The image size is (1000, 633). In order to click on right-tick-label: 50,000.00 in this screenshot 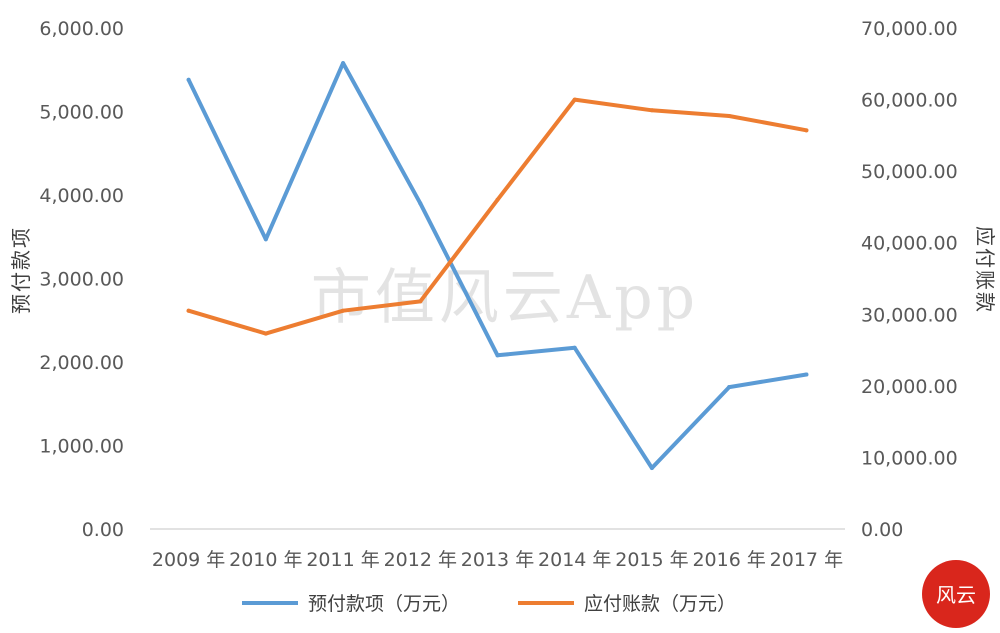, I will do `click(909, 172)`.